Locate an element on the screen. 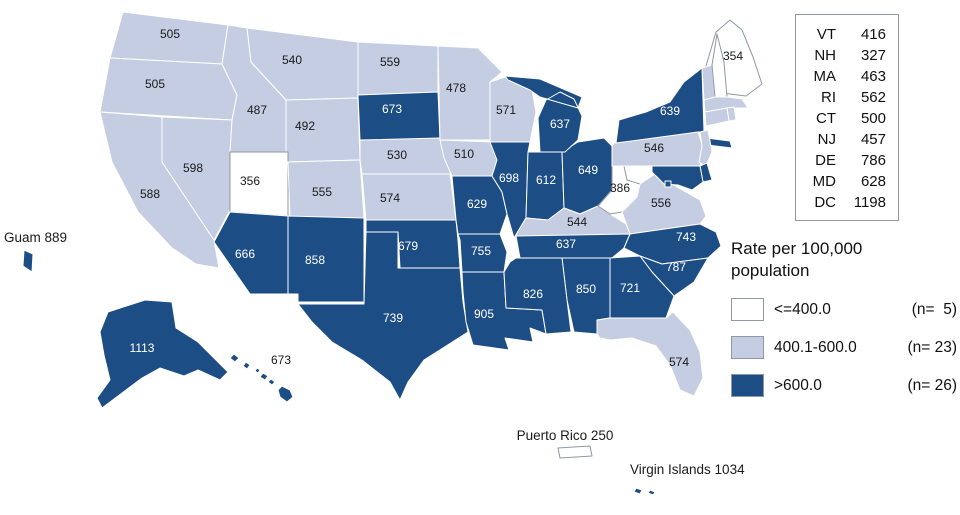 The width and height of the screenshot is (960, 515). ne-panel-abbr: NJ is located at coordinates (826, 139).